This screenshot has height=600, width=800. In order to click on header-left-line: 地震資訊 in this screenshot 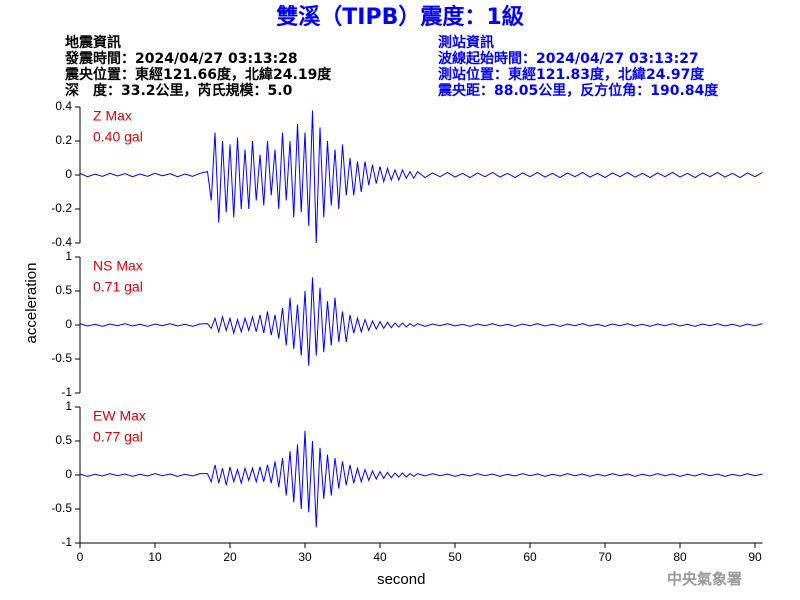, I will do `click(93, 42)`.